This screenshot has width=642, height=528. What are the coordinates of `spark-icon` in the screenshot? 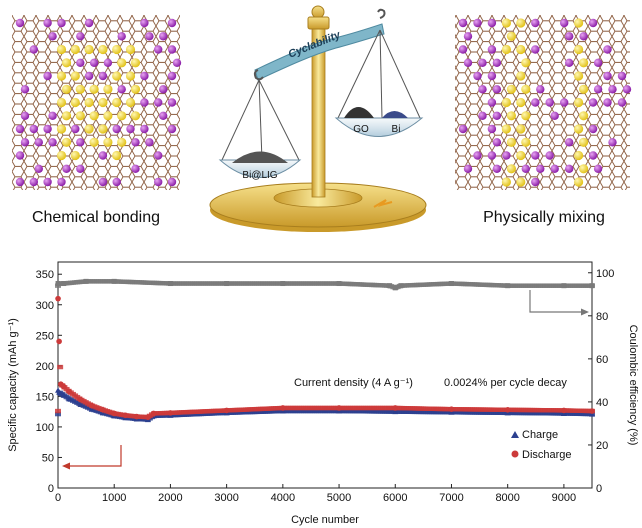 It's located at (383, 203).